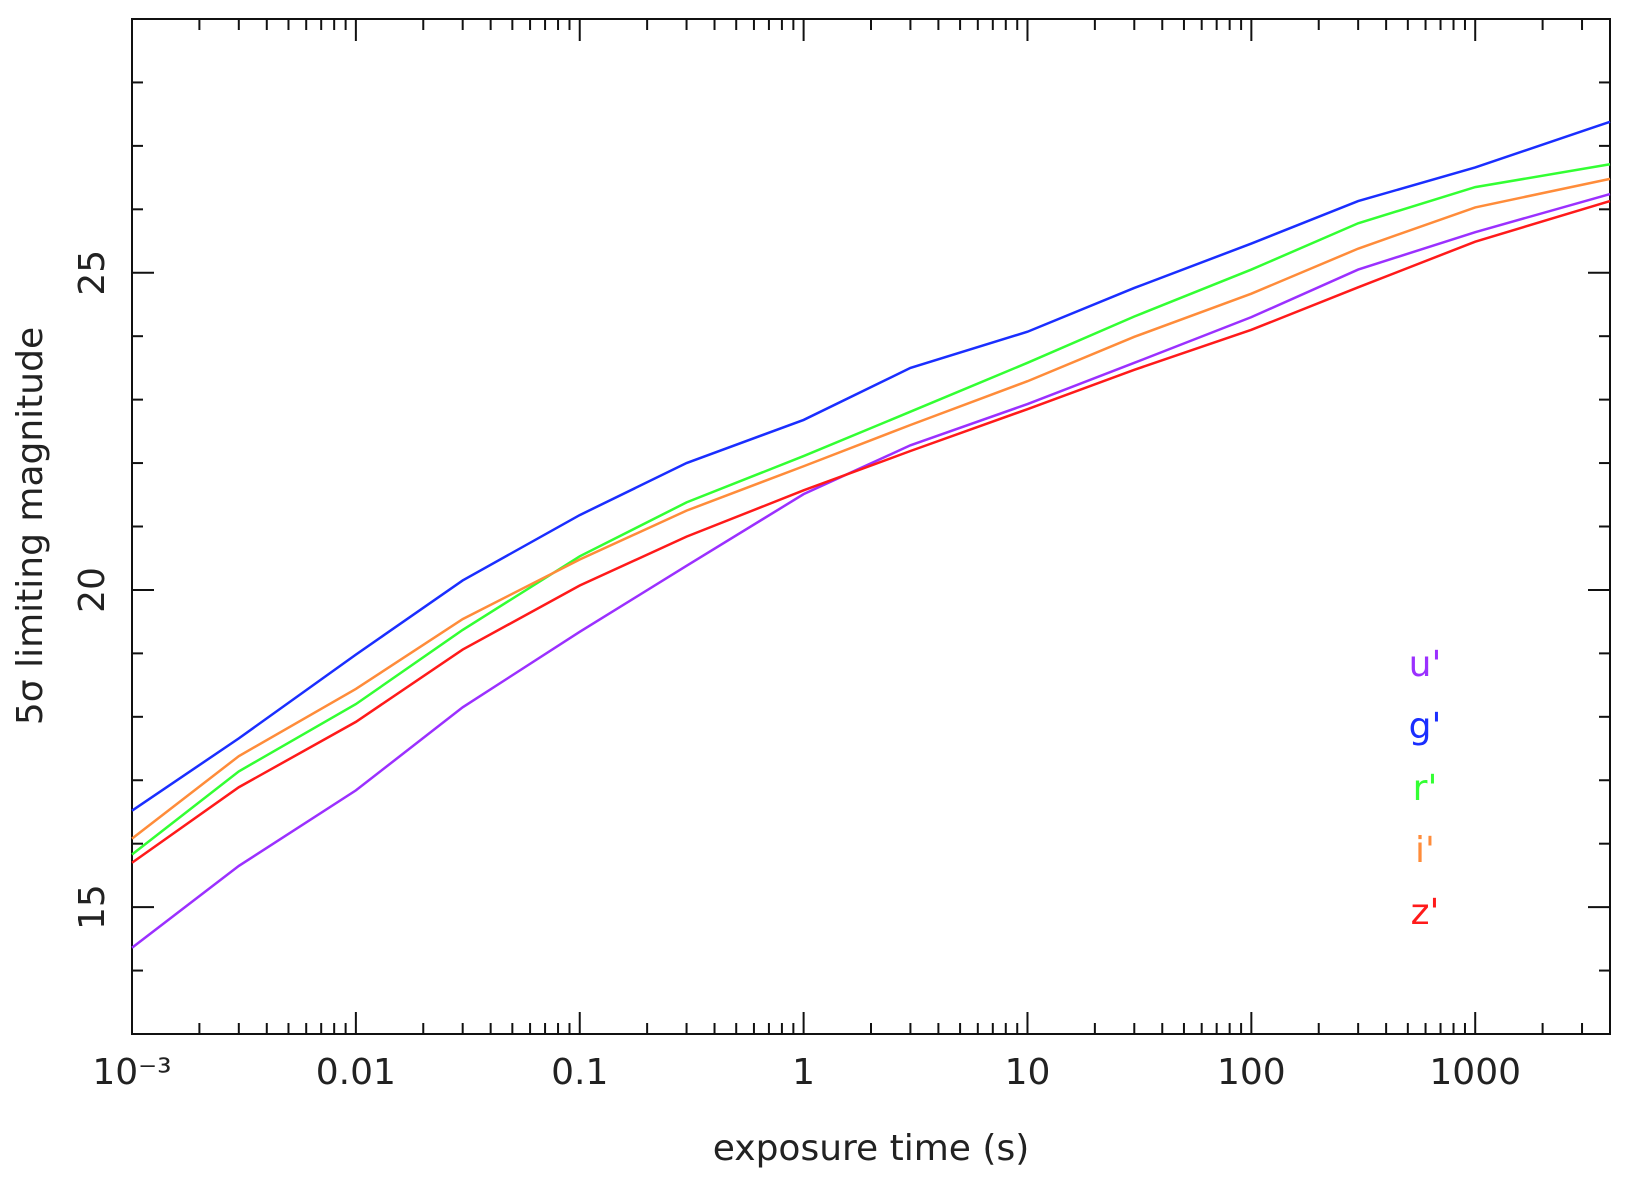 The image size is (1626, 1182). Describe the element at coordinates (1425, 912) in the screenshot. I see `legend-label: z'` at that location.